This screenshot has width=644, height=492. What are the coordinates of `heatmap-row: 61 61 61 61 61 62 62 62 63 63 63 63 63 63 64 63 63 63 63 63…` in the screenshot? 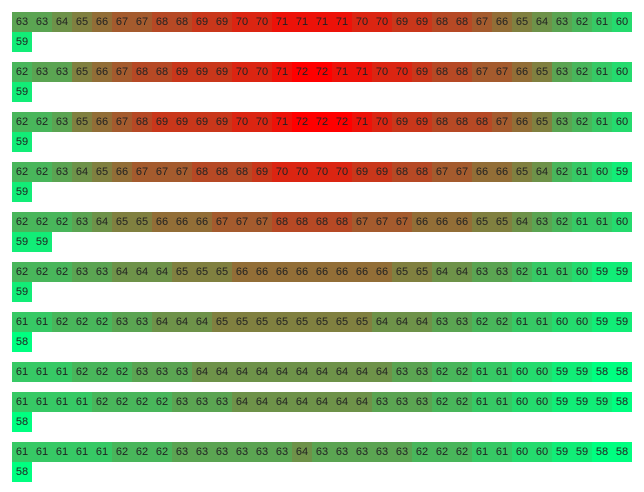 It's located at (322, 462).